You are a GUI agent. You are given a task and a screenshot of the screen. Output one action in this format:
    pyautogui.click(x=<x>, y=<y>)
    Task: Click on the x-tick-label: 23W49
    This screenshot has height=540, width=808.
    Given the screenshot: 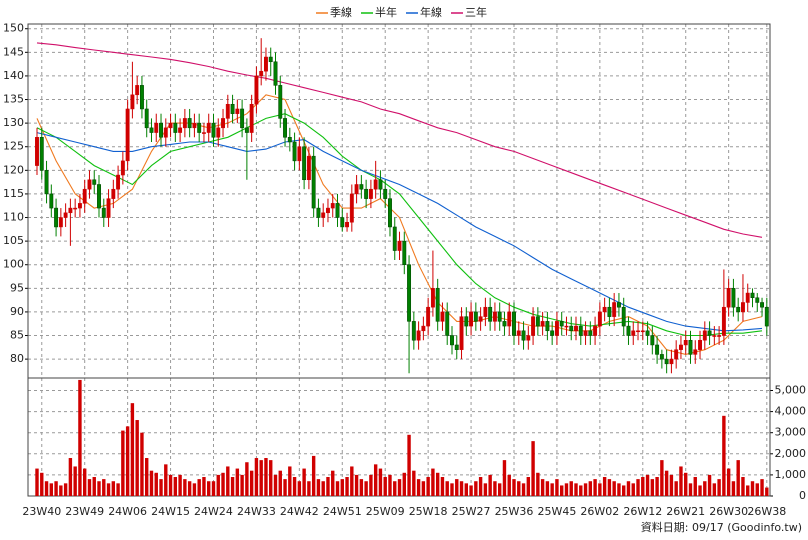 What is the action you would take?
    pyautogui.click(x=84, y=511)
    